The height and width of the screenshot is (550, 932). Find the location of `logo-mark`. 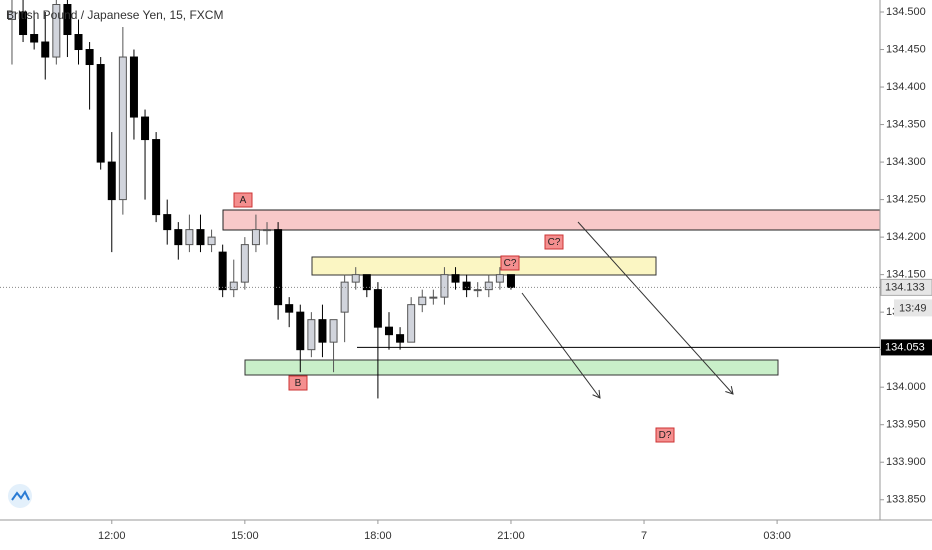

logo-mark is located at coordinates (20, 495).